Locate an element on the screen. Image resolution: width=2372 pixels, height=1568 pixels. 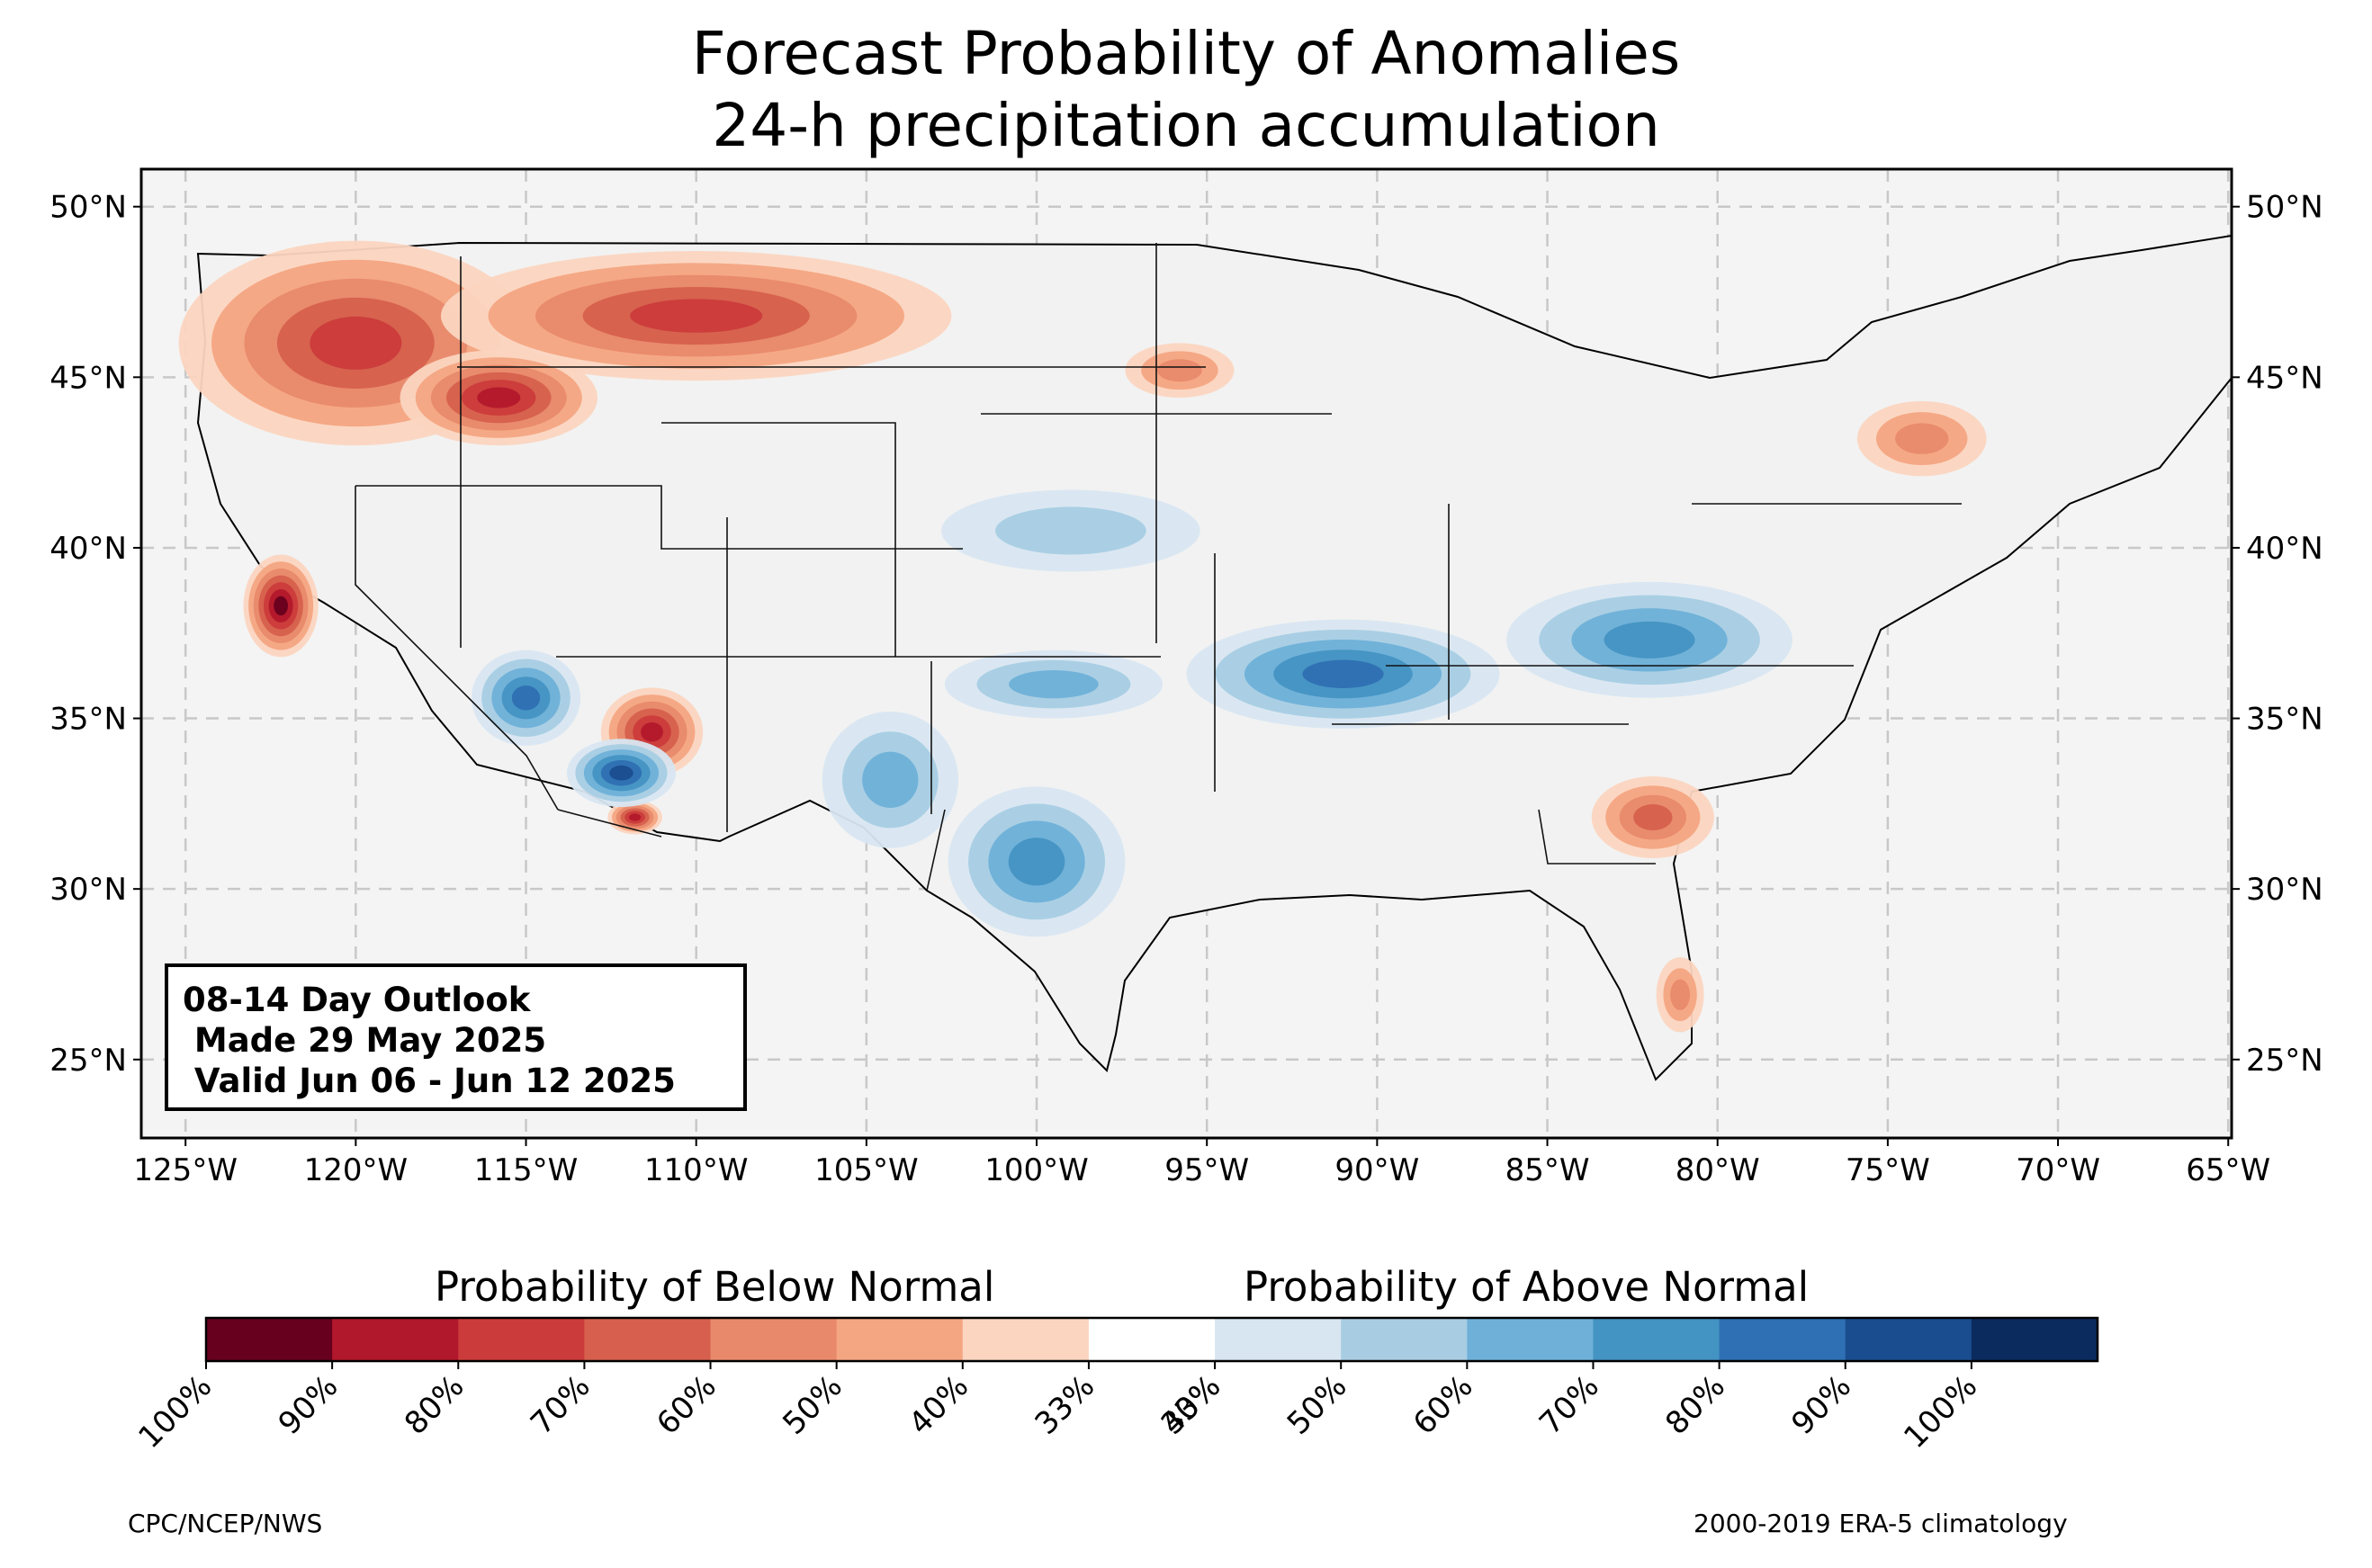
x-tick-label: 95°W is located at coordinates (1206, 1170).